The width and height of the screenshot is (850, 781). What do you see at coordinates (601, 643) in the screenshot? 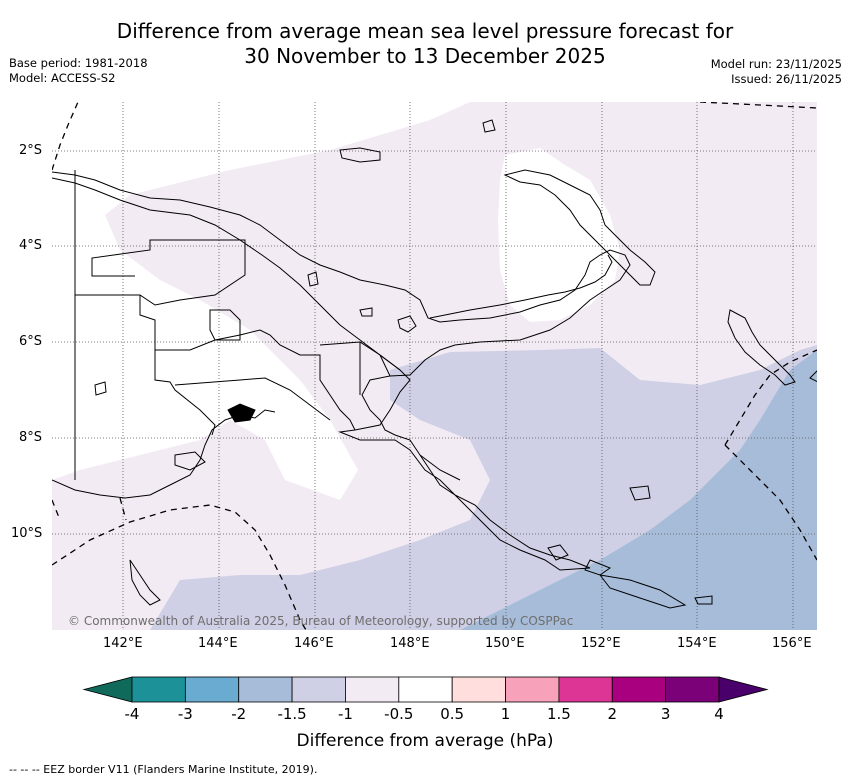
I see `lon-label: 152°E` at bounding box center [601, 643].